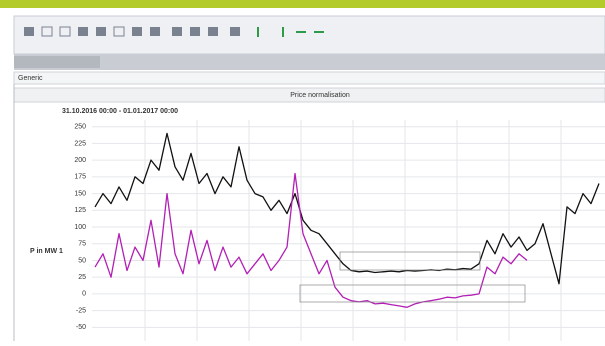 The height and width of the screenshot is (346, 605). Describe the element at coordinates (309, 78) in the screenshot. I see `tab-row` at that location.